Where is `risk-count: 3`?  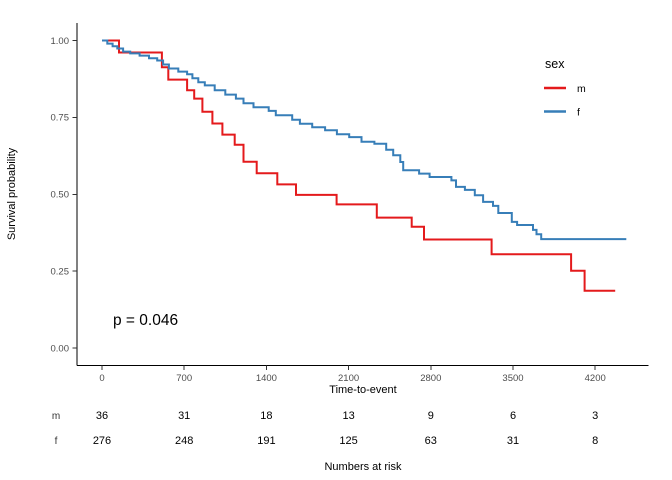 risk-count: 3 is located at coordinates (595, 416).